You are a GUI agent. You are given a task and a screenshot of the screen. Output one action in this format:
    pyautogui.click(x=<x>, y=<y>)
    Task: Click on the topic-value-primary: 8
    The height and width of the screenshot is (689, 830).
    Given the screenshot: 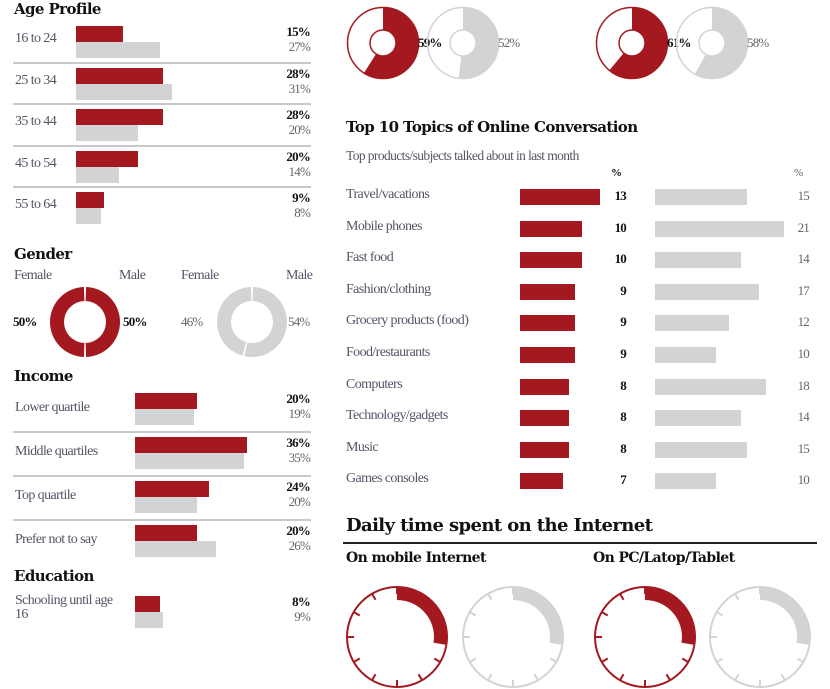 What is the action you would take?
    pyautogui.click(x=623, y=448)
    